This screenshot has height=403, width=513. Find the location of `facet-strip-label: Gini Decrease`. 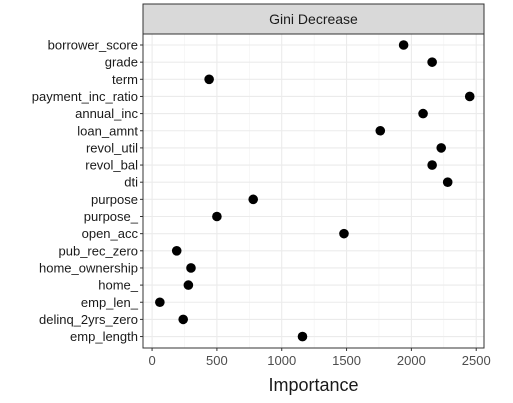

facet-strip-label: Gini Decrease is located at coordinates (313, 19).